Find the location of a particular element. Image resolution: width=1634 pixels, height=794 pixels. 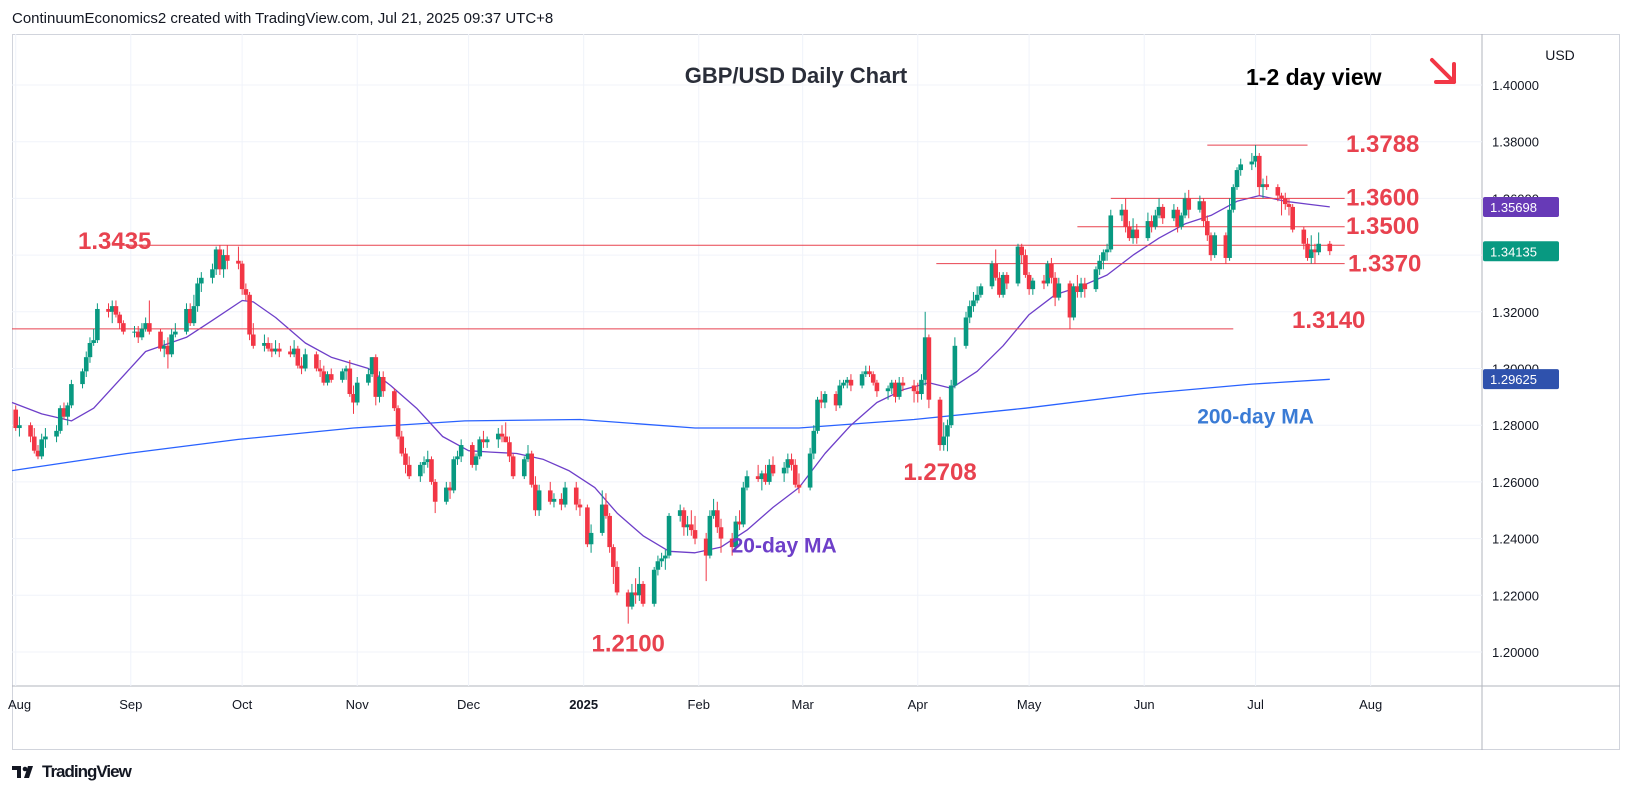

footer: TradingView is located at coordinates (72, 772).